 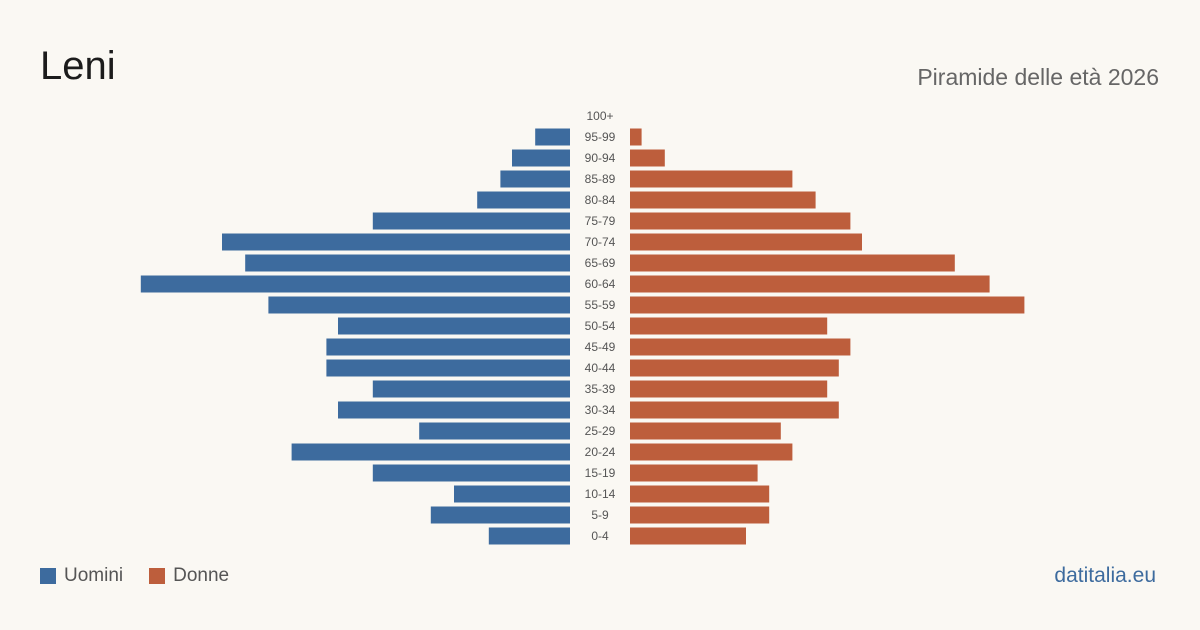 I want to click on legend-label-donne: Donne, so click(x=201, y=575).